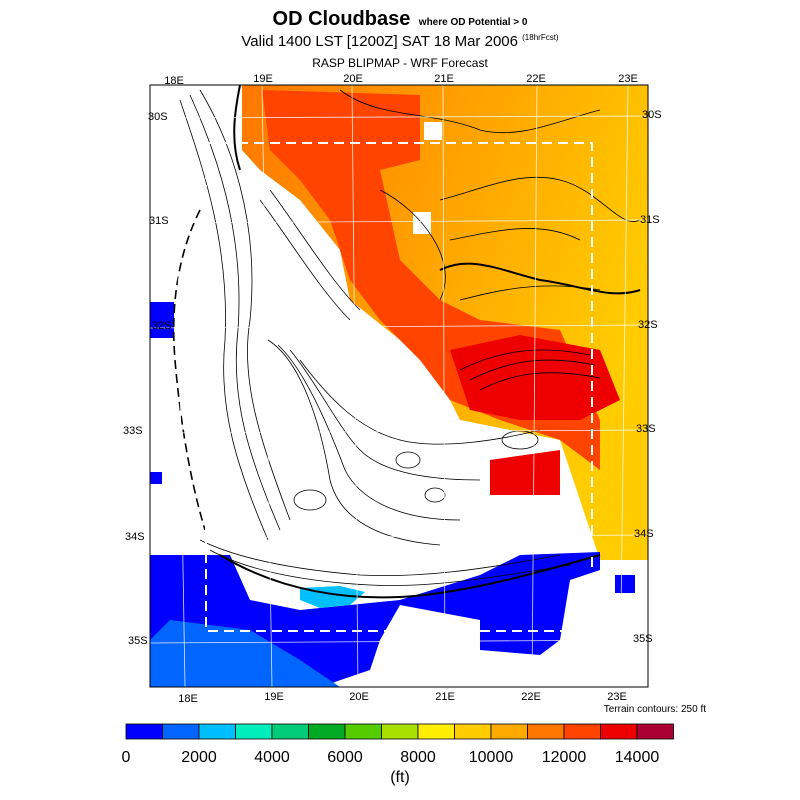 This screenshot has width=800, height=800. I want to click on left-lat-label: 34S, so click(135, 537).